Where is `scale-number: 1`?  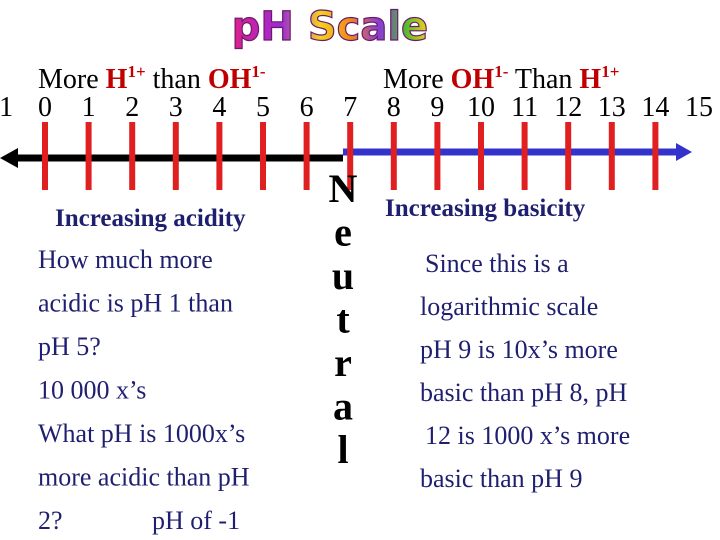
scale-number: 1 is located at coordinates (89, 107).